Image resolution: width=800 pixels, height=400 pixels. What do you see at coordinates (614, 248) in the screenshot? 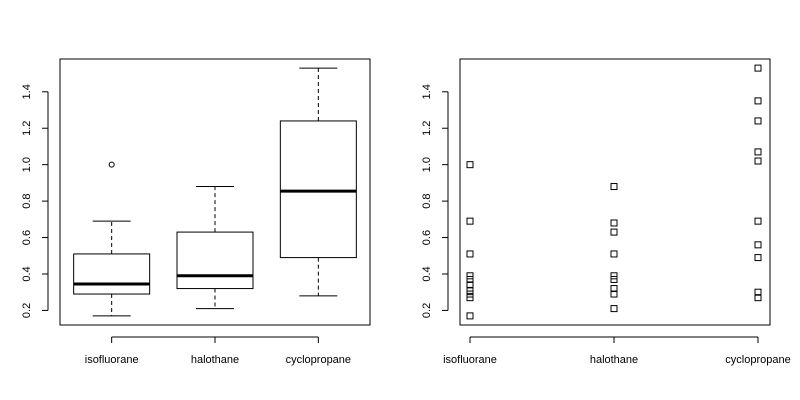
I see `points-halothane` at bounding box center [614, 248].